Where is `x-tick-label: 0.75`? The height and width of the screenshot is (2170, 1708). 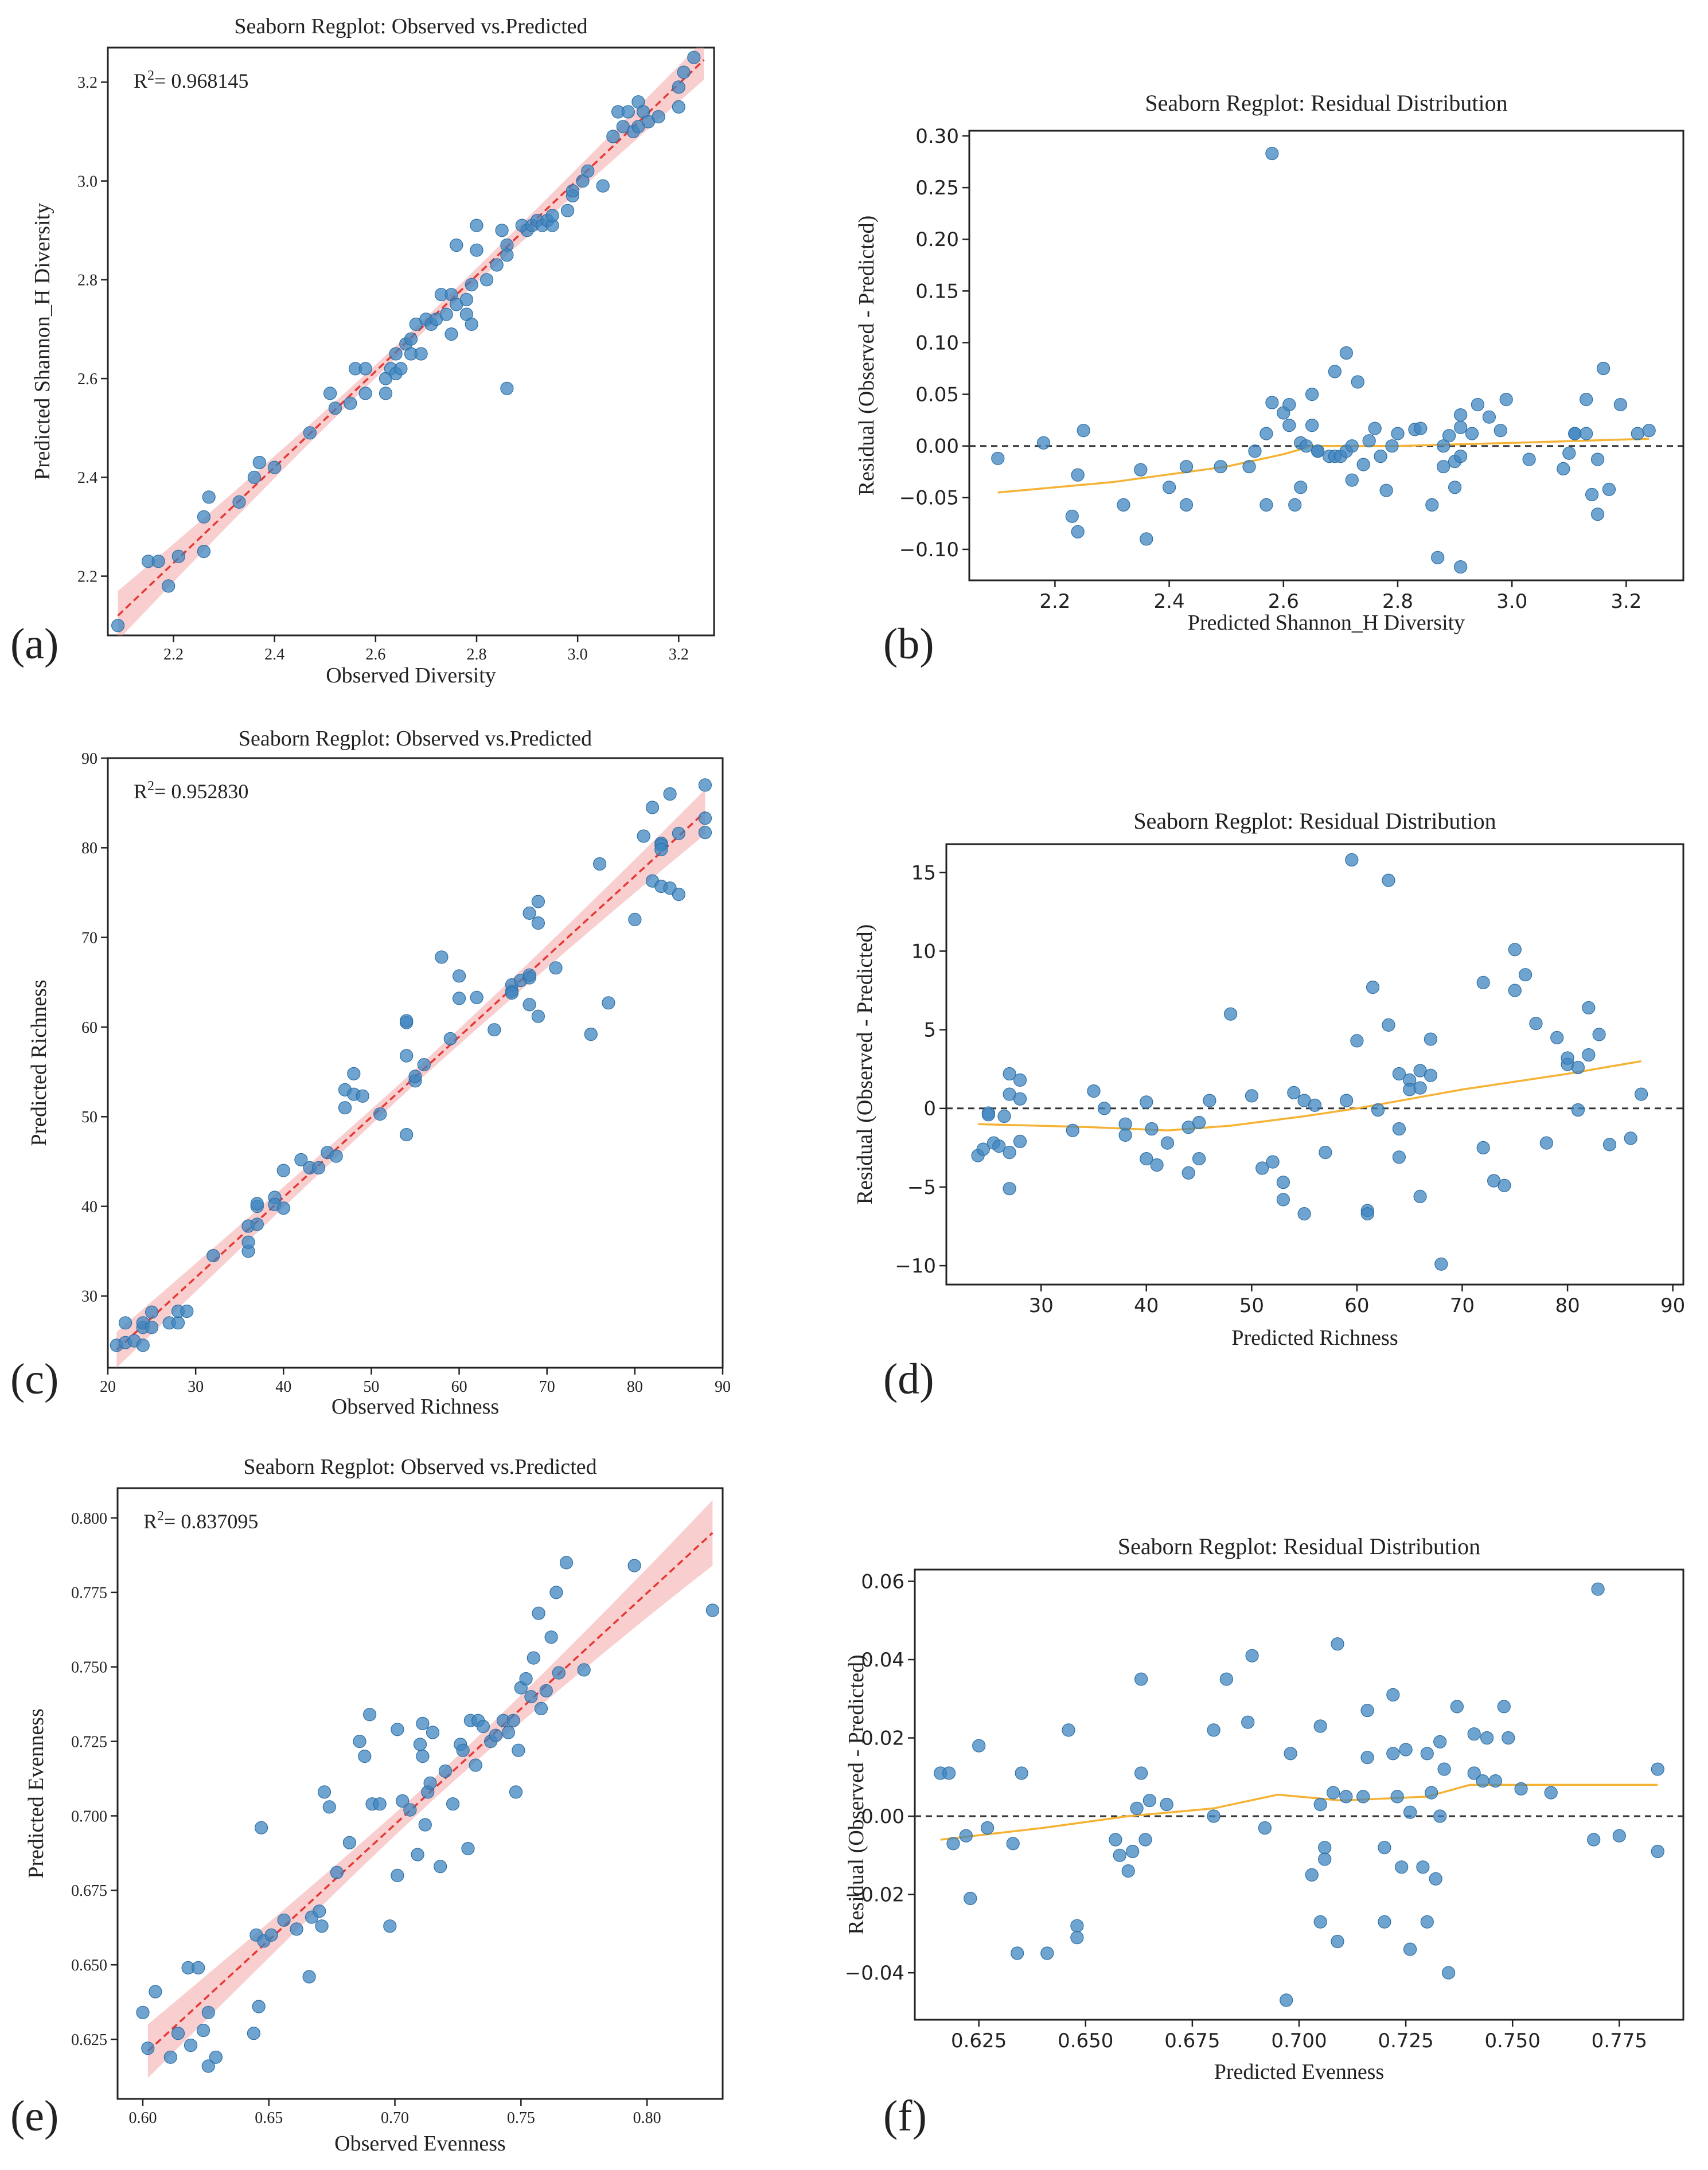 x-tick-label: 0.75 is located at coordinates (521, 2118).